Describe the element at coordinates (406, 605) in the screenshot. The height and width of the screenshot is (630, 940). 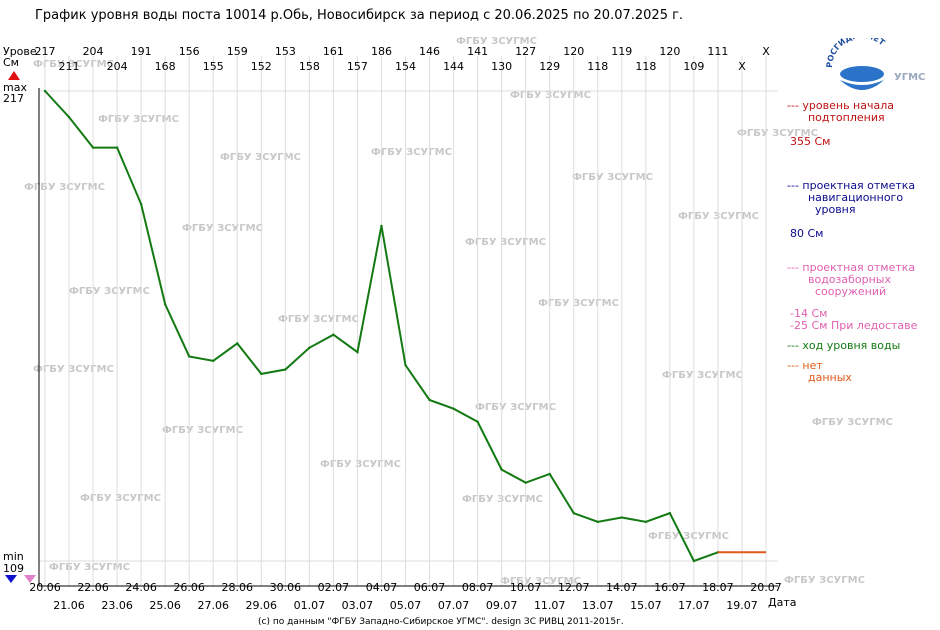
I see `x-tick-label: 05.07` at that location.